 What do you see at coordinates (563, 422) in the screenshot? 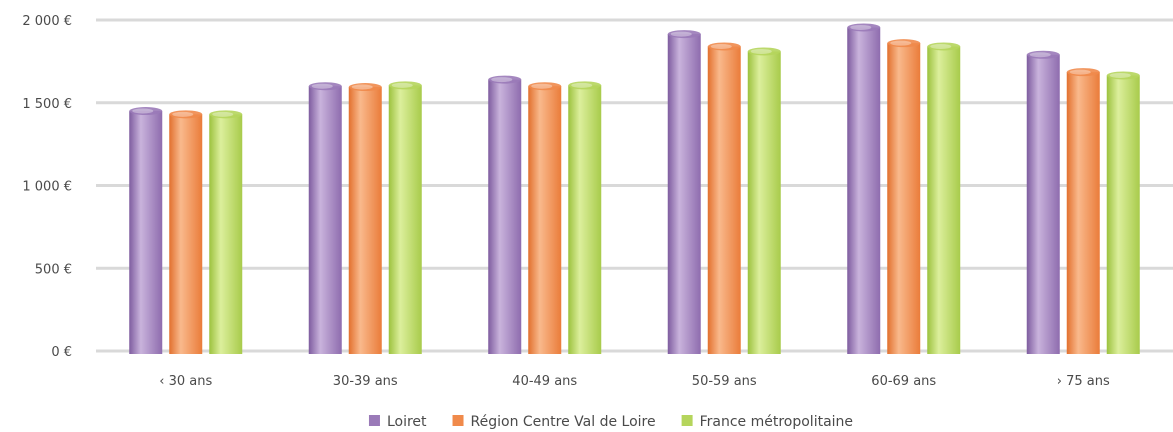
I see `legend-label: Région Centre Val de Loire` at bounding box center [563, 422].